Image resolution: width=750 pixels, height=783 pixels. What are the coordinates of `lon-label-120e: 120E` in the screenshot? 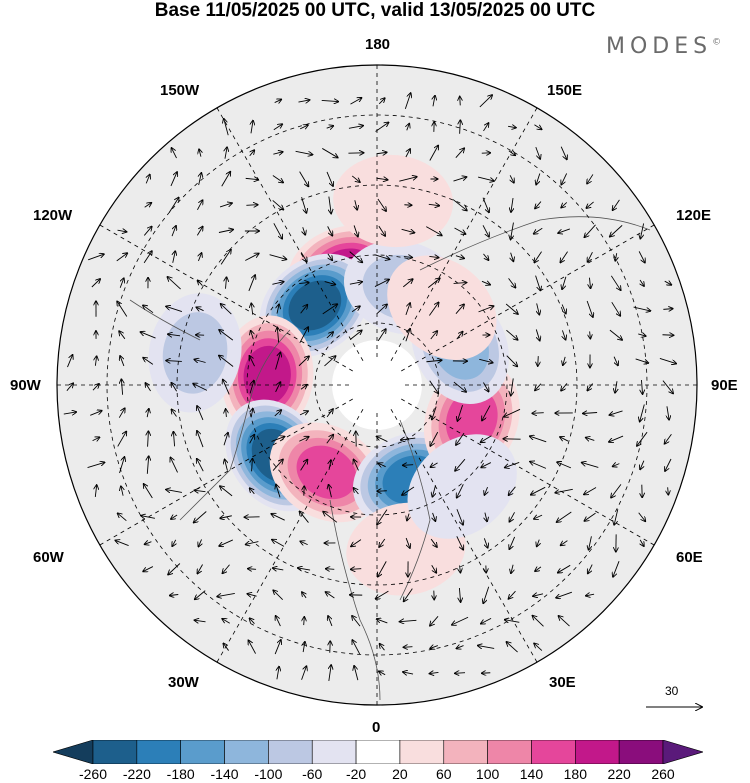 It's located at (694, 215).